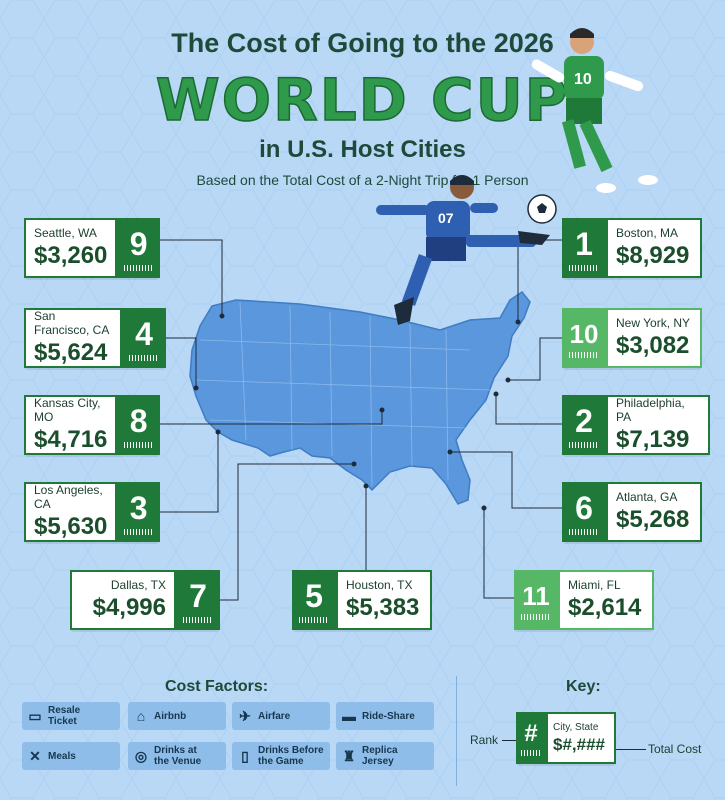 This screenshot has height=800, width=725. Describe the element at coordinates (576, 727) in the screenshot. I see `key-city-placeholder: City, State` at that location.